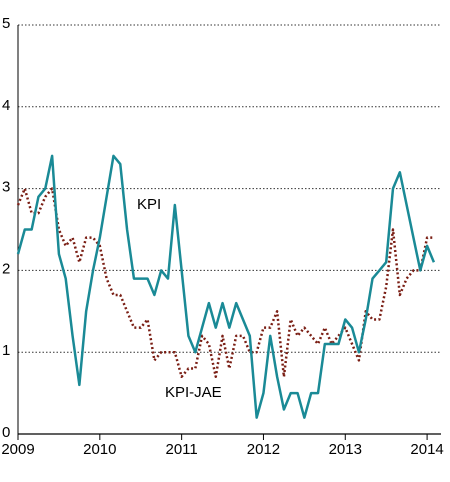 This screenshot has width=450, height=482. I want to click on x-tick-label: 2011, so click(182, 449).